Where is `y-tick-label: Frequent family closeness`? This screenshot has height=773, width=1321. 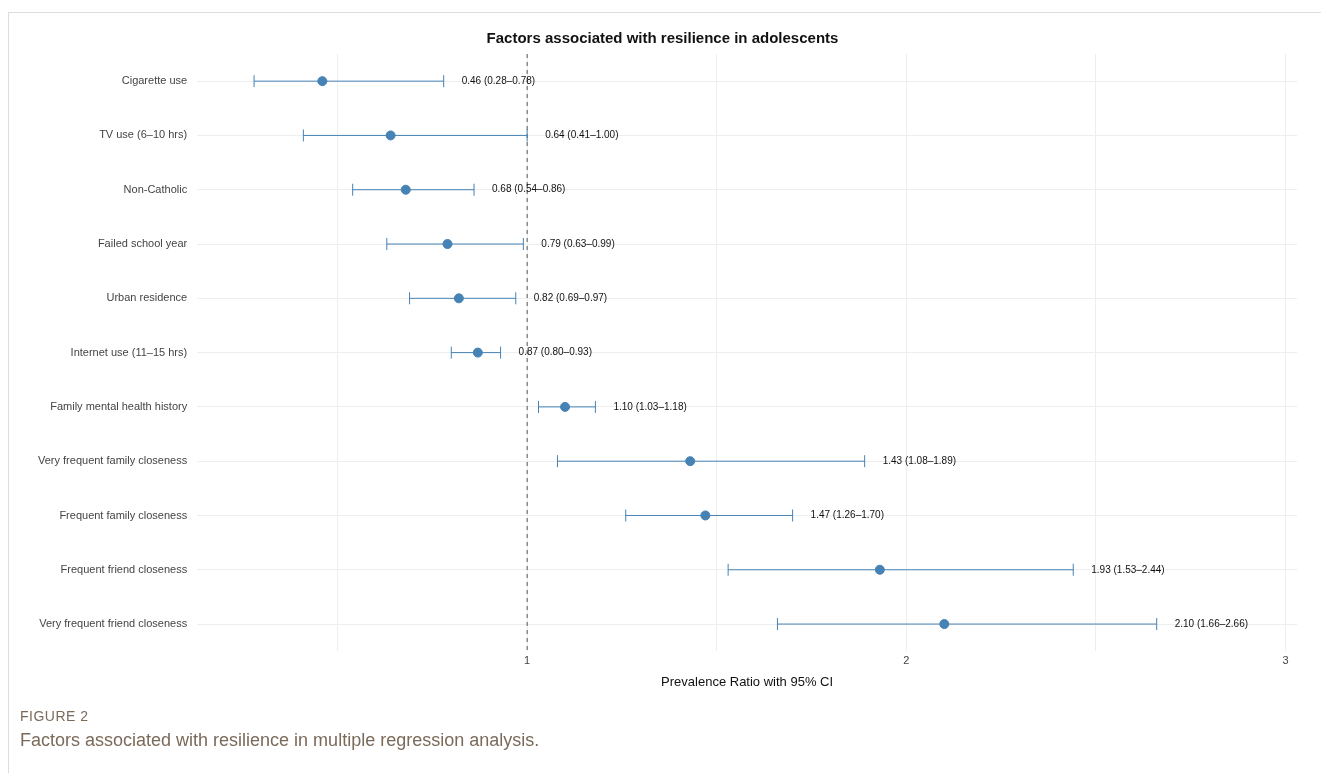
y-tick-label: Frequent family closeness is located at coordinates (123, 514).